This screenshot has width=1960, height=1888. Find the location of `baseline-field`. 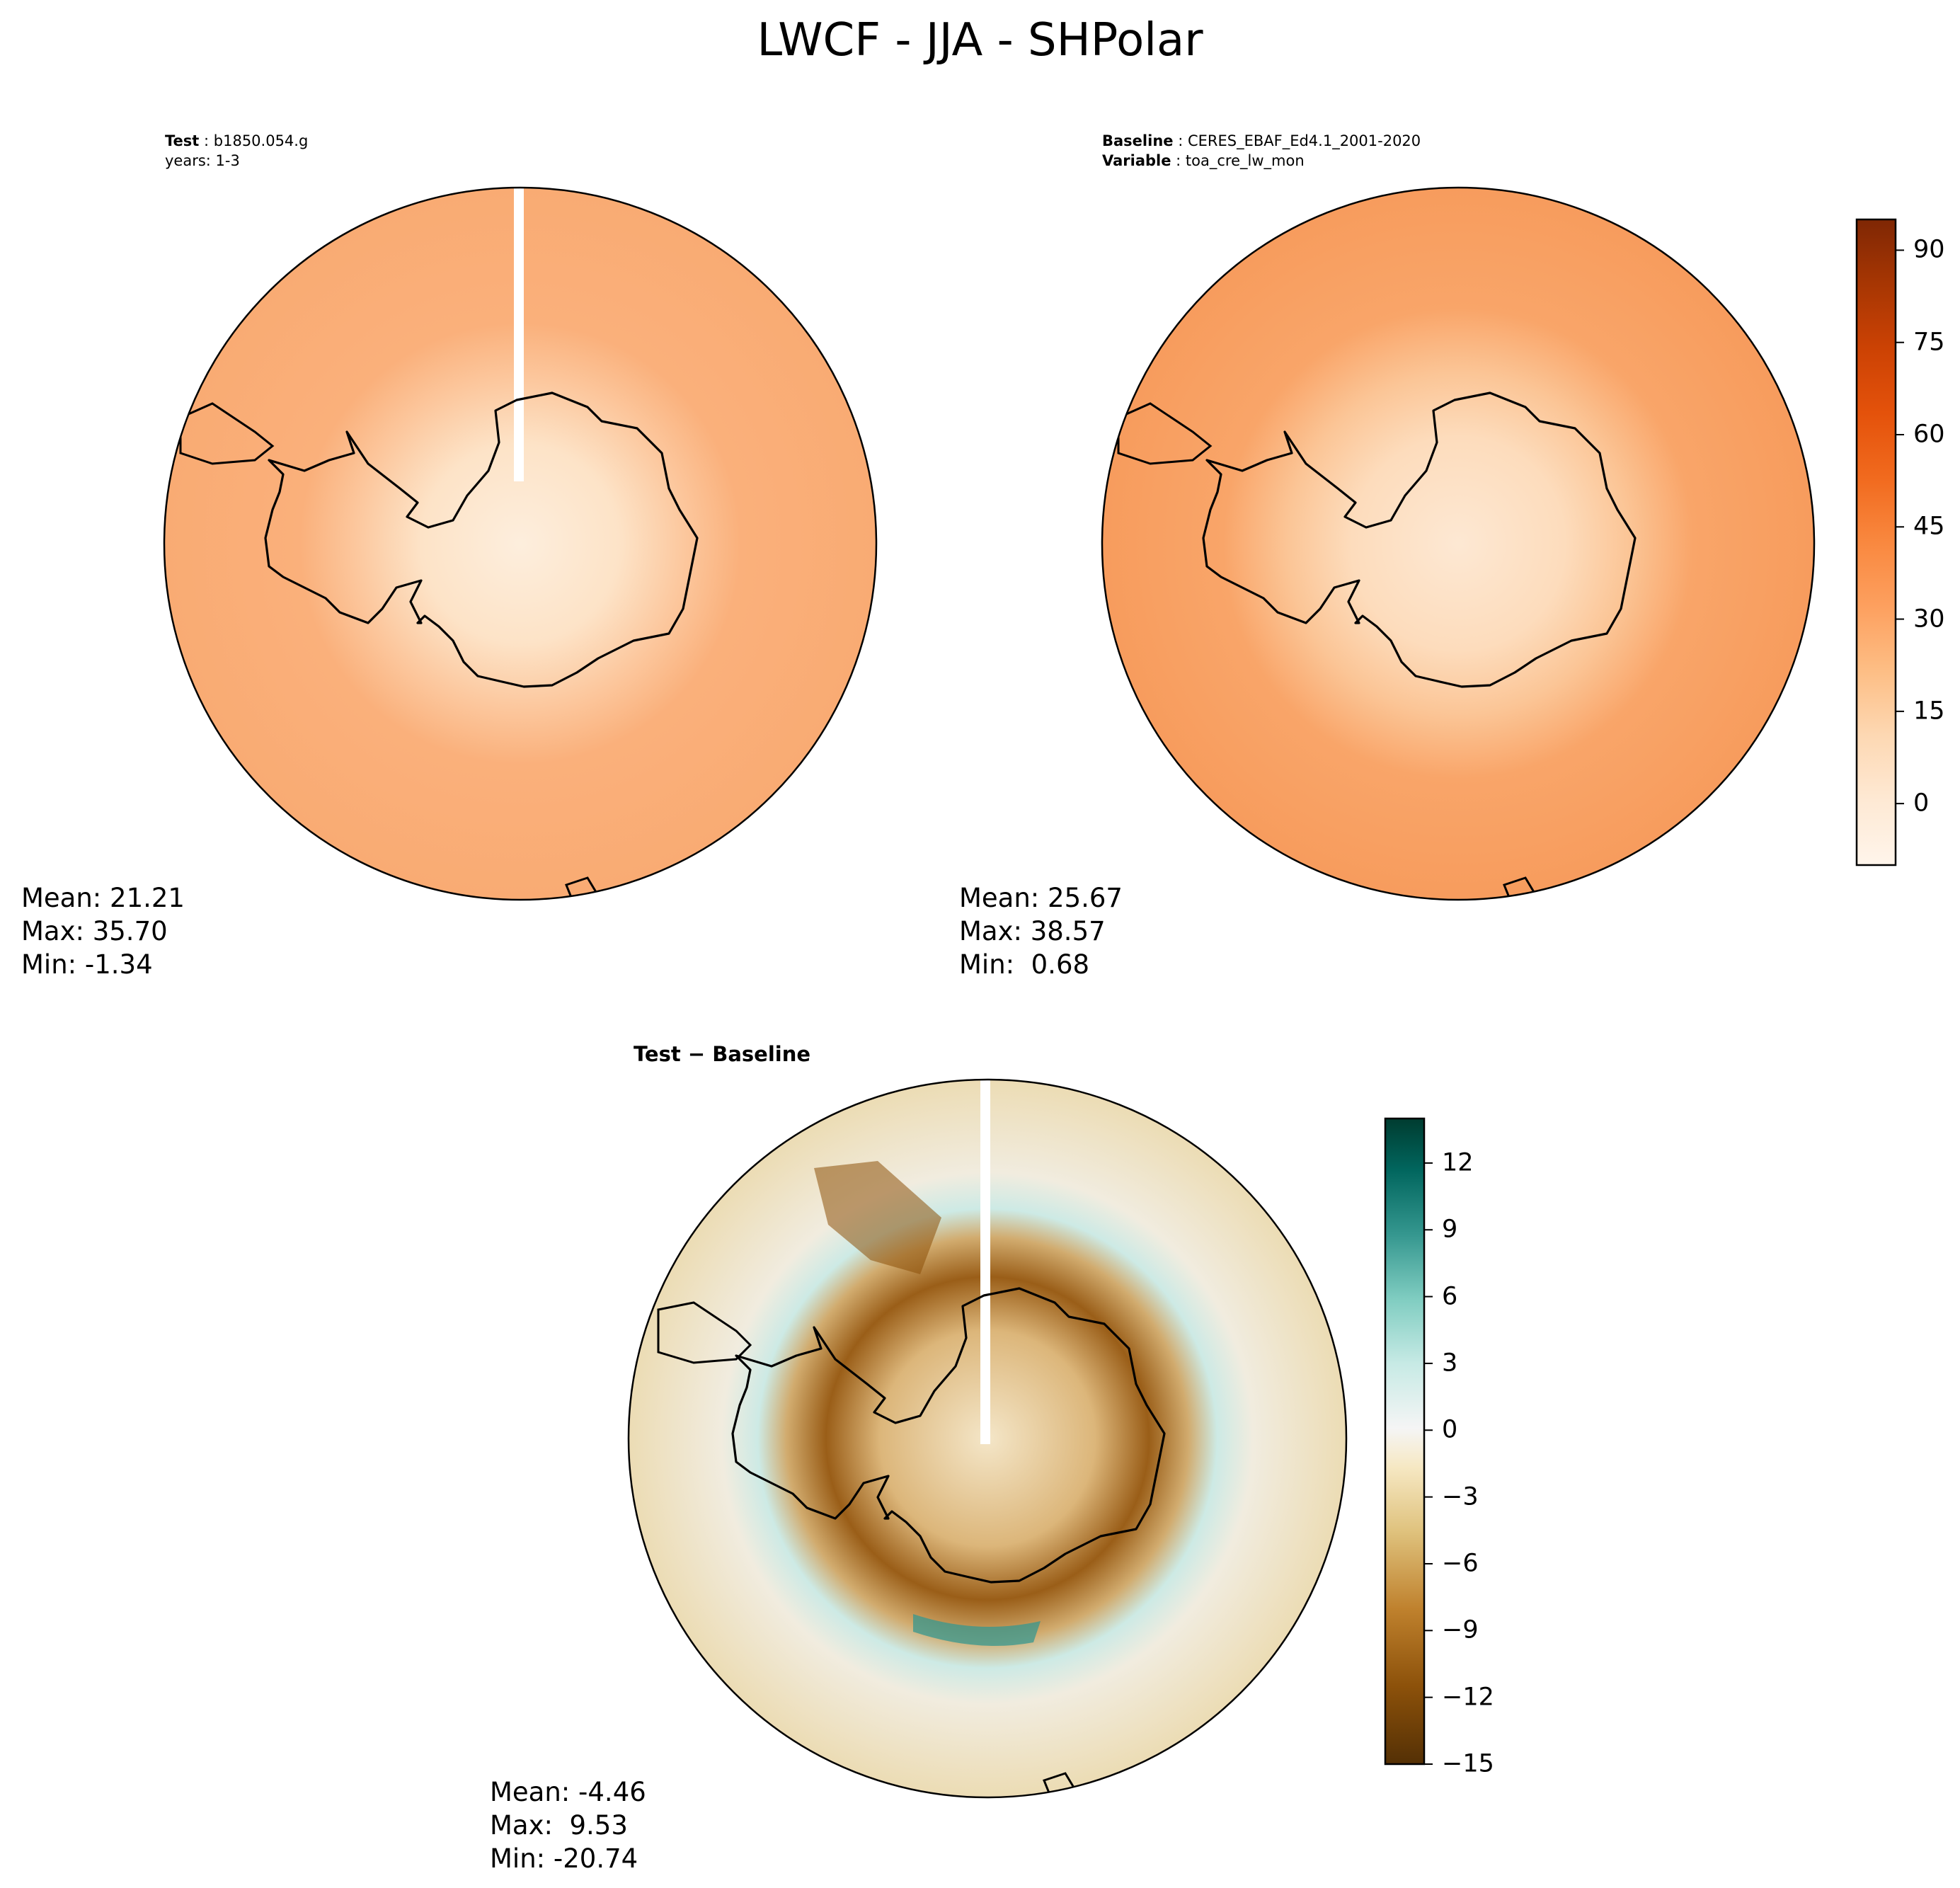

baseline-field is located at coordinates (1458, 544).